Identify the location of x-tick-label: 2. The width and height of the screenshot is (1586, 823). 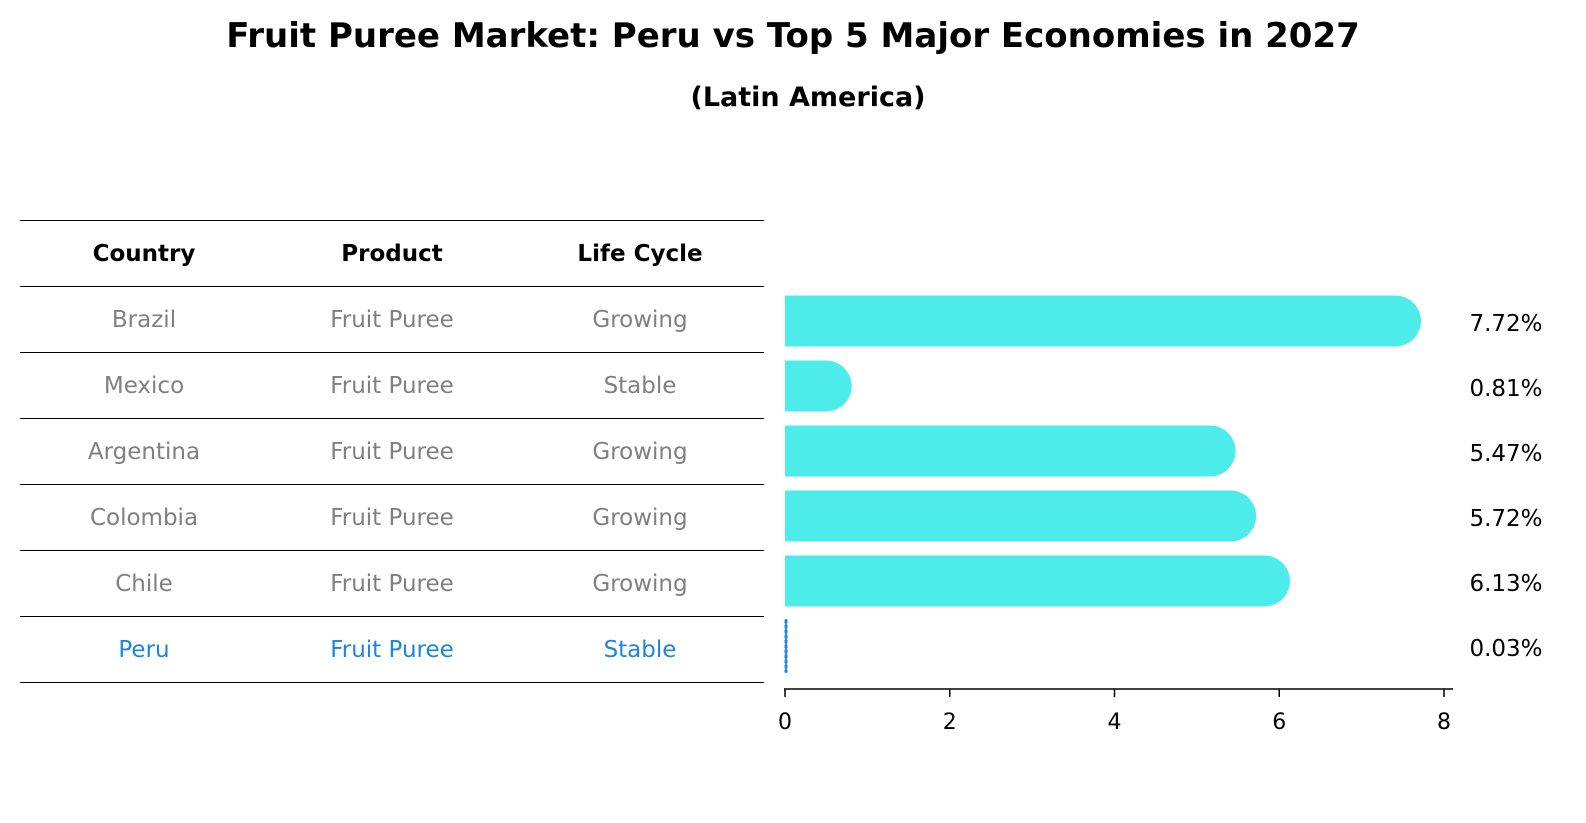
(950, 722).